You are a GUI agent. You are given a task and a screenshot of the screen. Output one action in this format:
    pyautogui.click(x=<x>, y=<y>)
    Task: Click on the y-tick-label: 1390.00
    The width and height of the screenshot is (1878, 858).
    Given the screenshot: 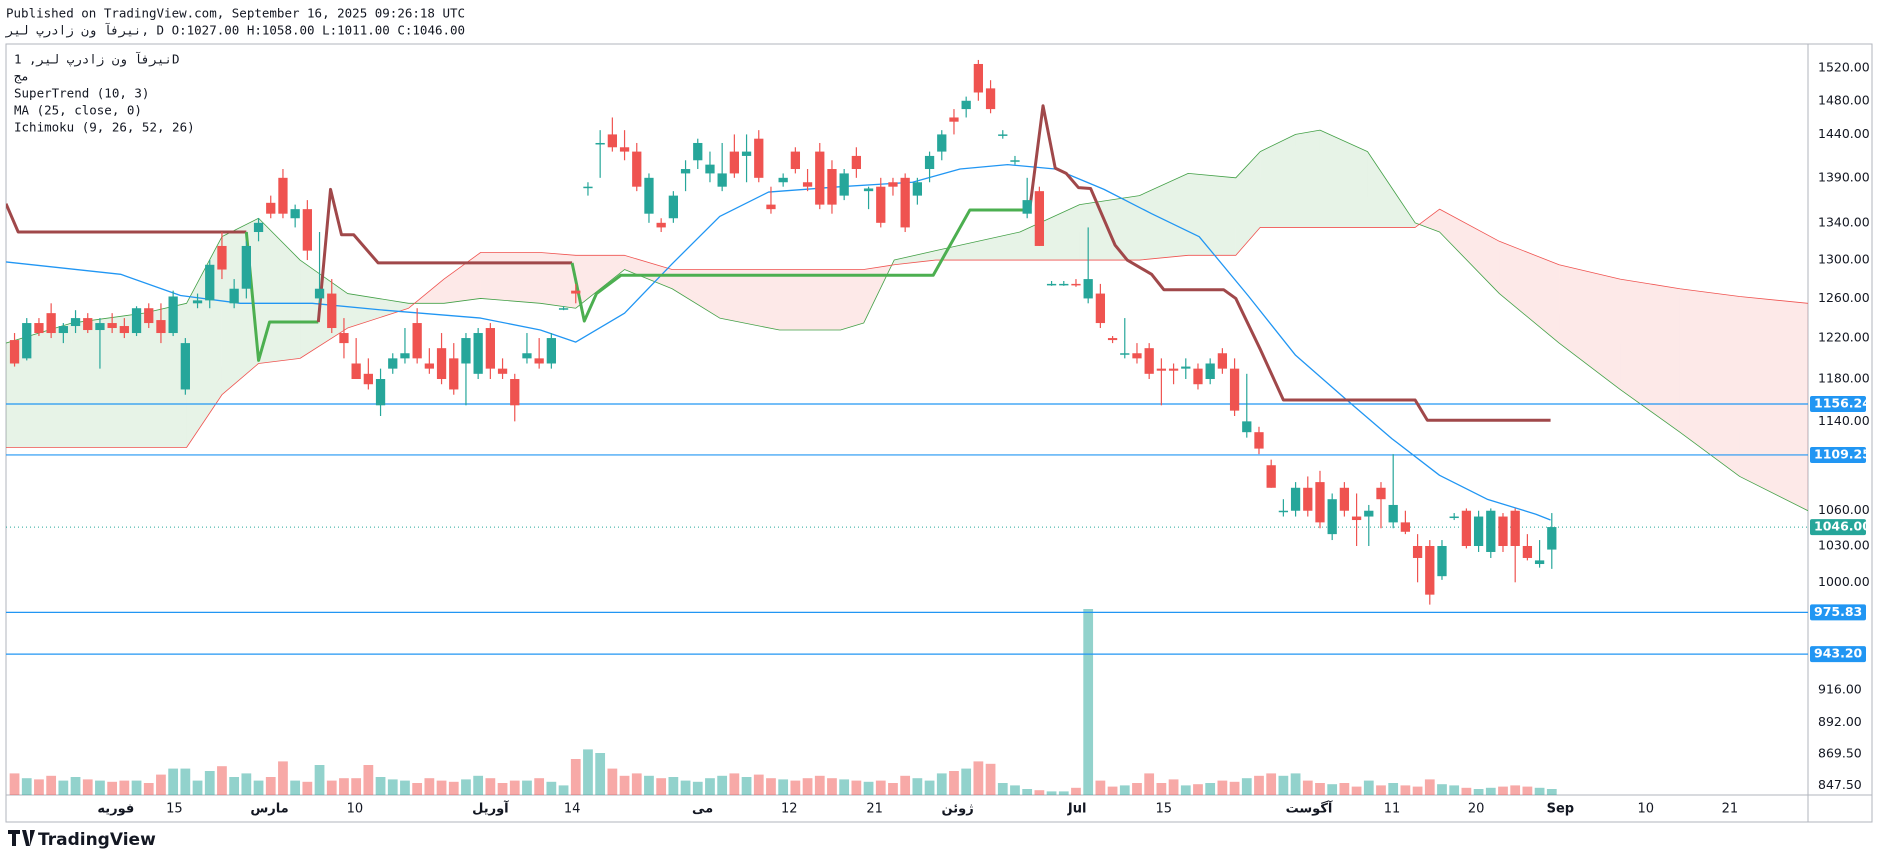 What is the action you would take?
    pyautogui.click(x=1844, y=176)
    